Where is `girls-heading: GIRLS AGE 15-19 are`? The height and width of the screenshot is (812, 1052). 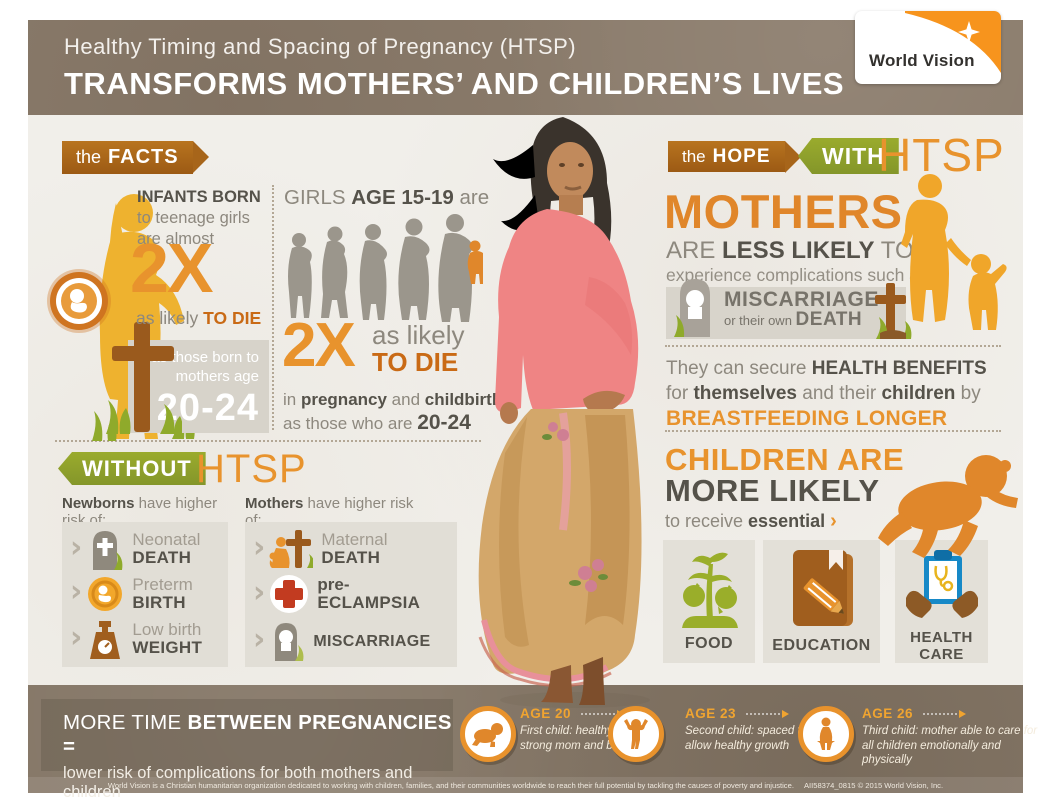 girls-heading: GIRLS AGE 15-19 are is located at coordinates (386, 198).